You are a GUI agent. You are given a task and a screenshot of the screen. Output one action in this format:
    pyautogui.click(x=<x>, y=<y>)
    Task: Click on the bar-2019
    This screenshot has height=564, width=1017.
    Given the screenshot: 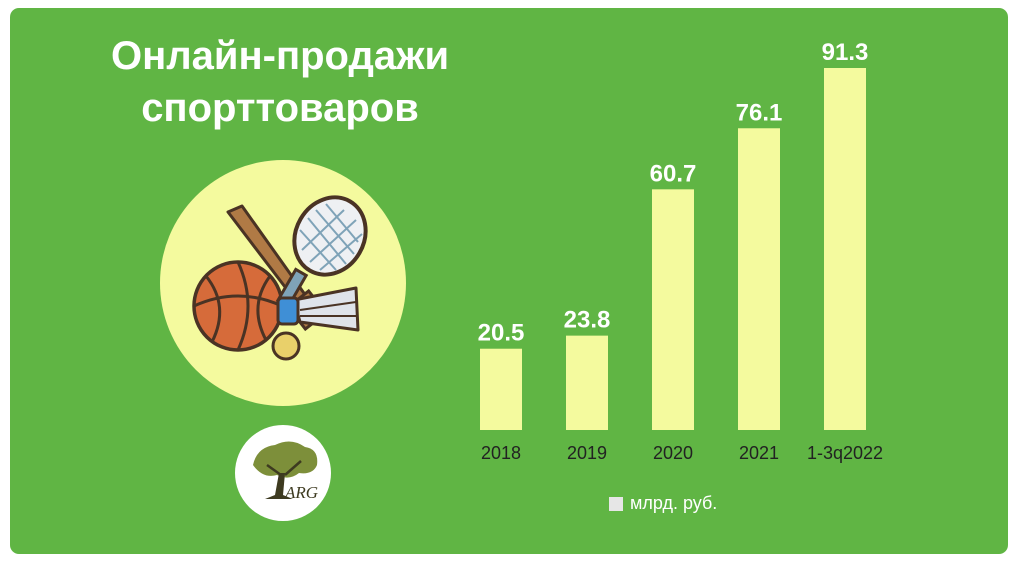 What is the action you would take?
    pyautogui.click(x=587, y=382)
    